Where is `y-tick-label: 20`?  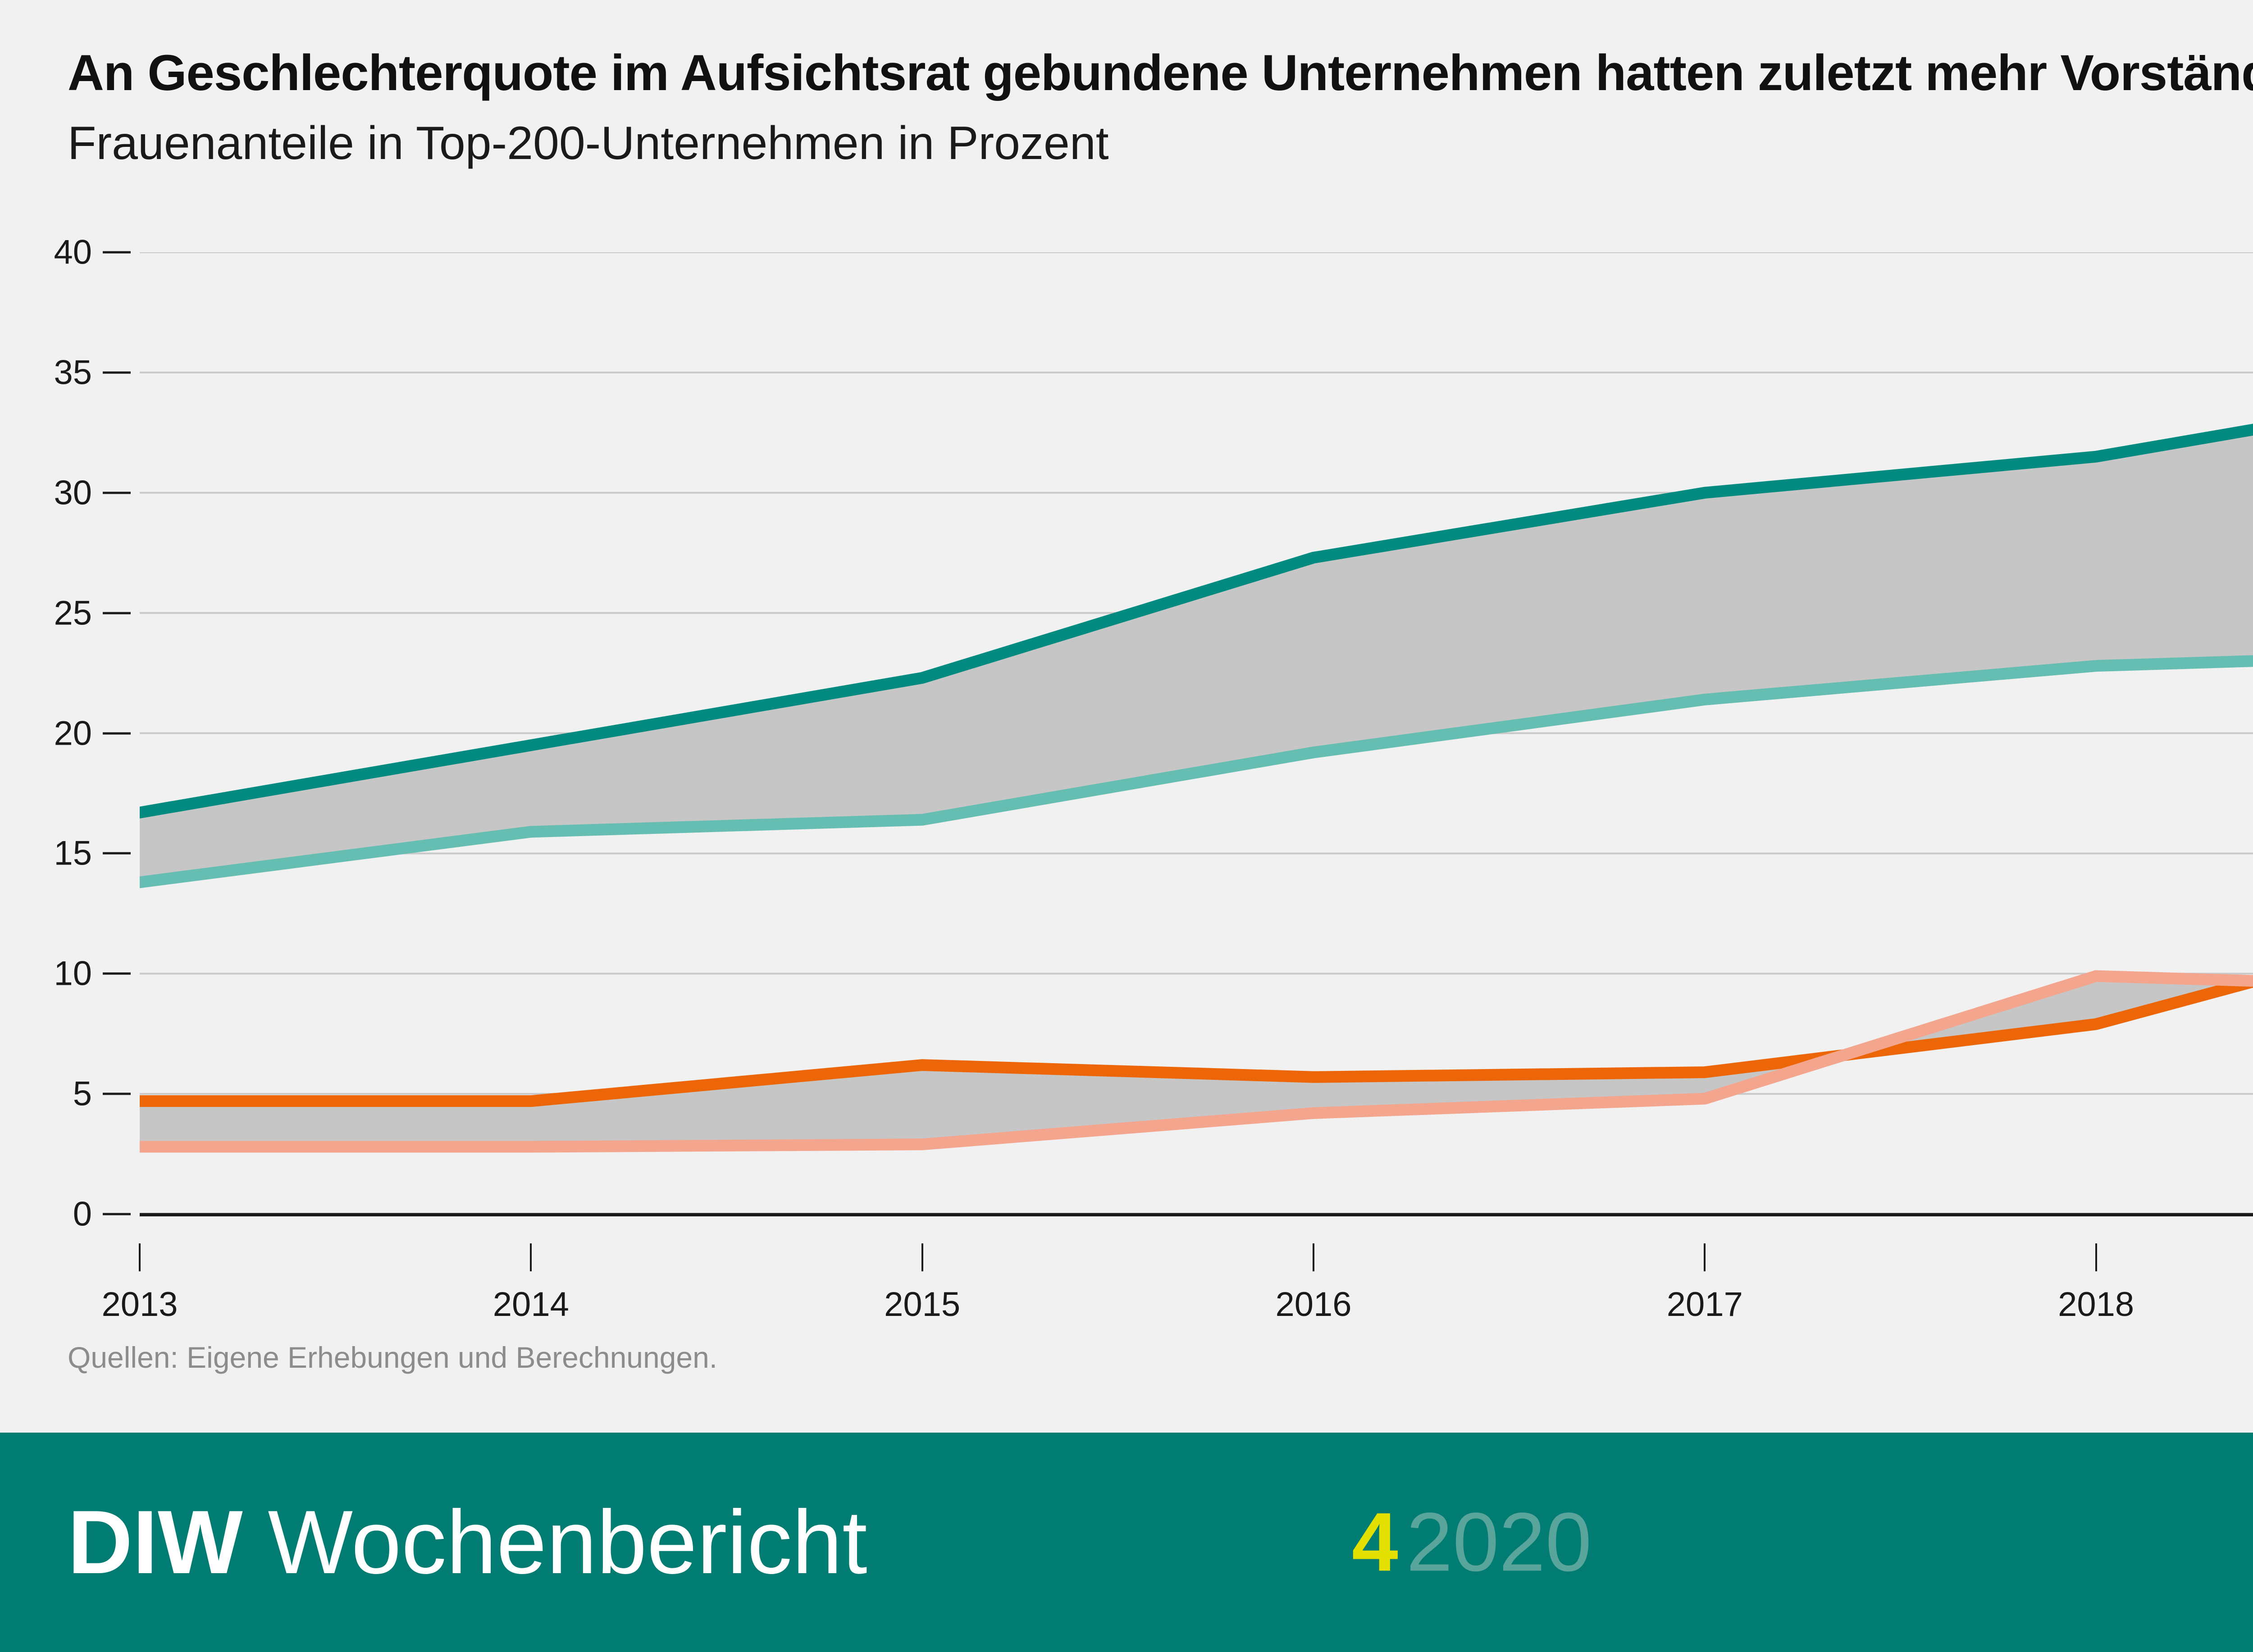 y-tick-label: 20 is located at coordinates (73, 733).